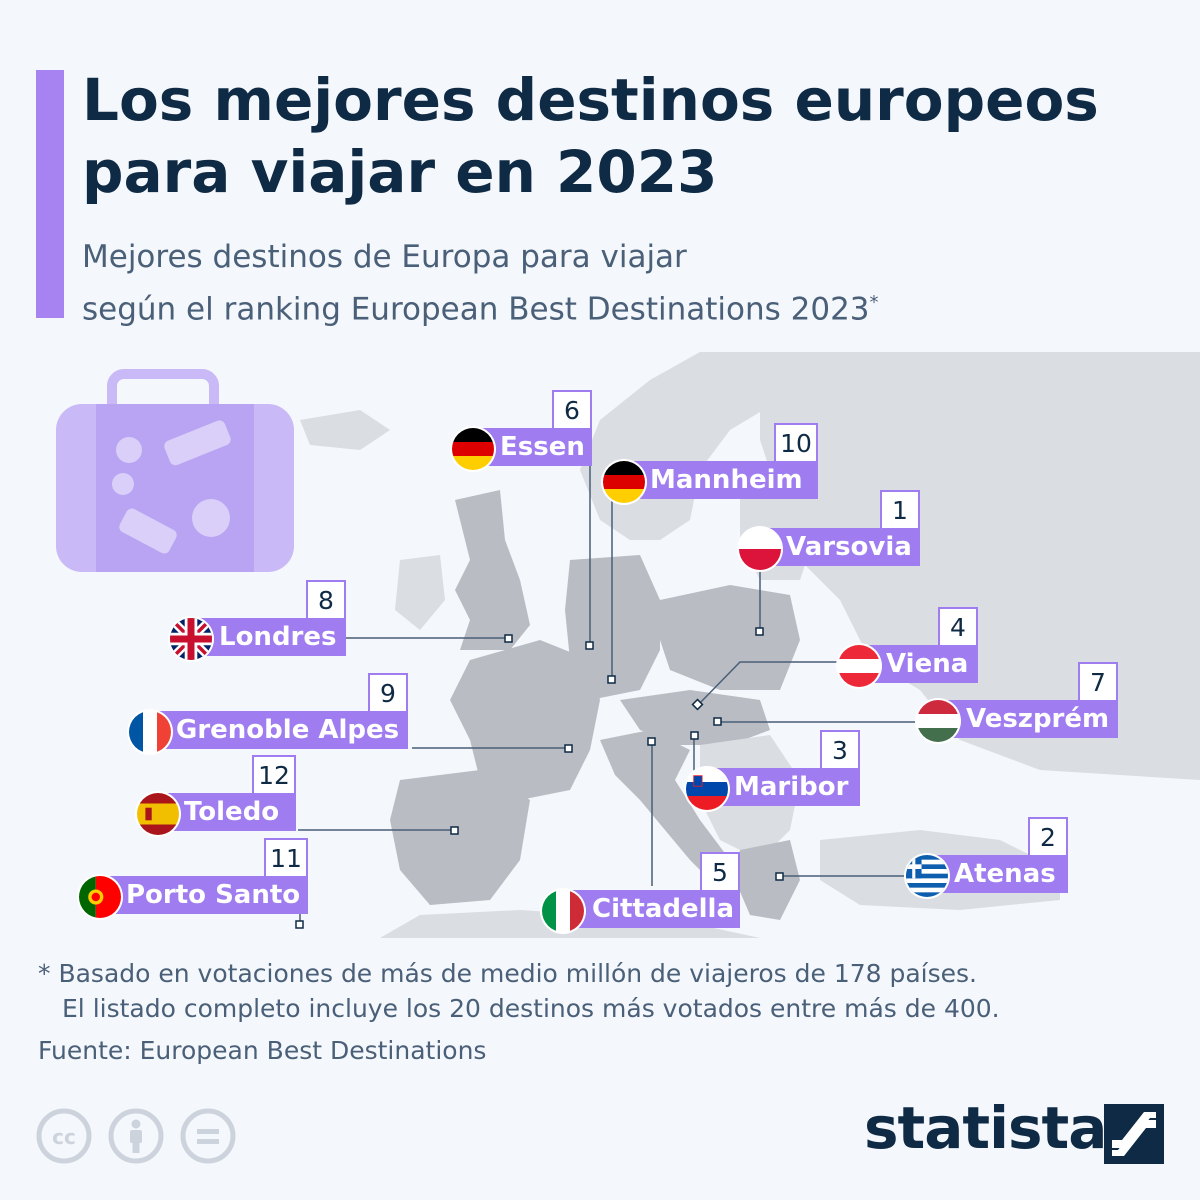 The width and height of the screenshot is (1200, 1200). Describe the element at coordinates (454, 830) in the screenshot. I see `marker-toledo` at that location.